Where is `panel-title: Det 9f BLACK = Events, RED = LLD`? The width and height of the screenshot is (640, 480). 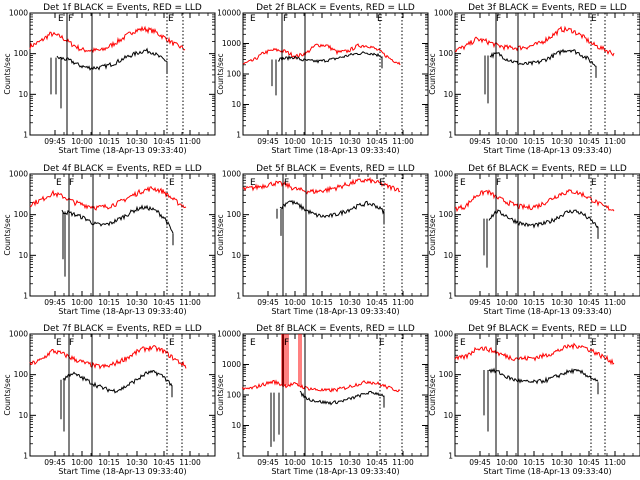 panel-title: Det 9f BLACK = Events, RED = LLD is located at coordinates (547, 329).